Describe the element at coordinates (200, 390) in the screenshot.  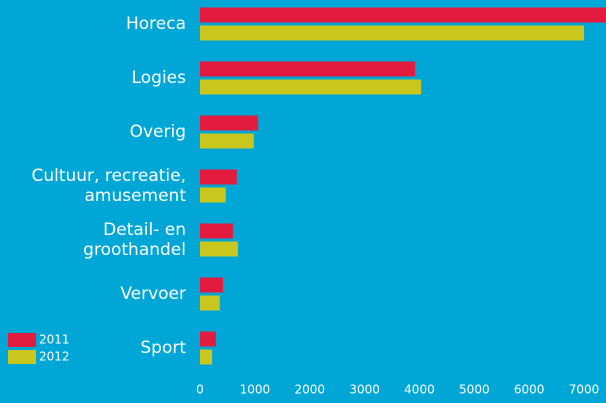
I see `x-tick-label: 0` at that location.